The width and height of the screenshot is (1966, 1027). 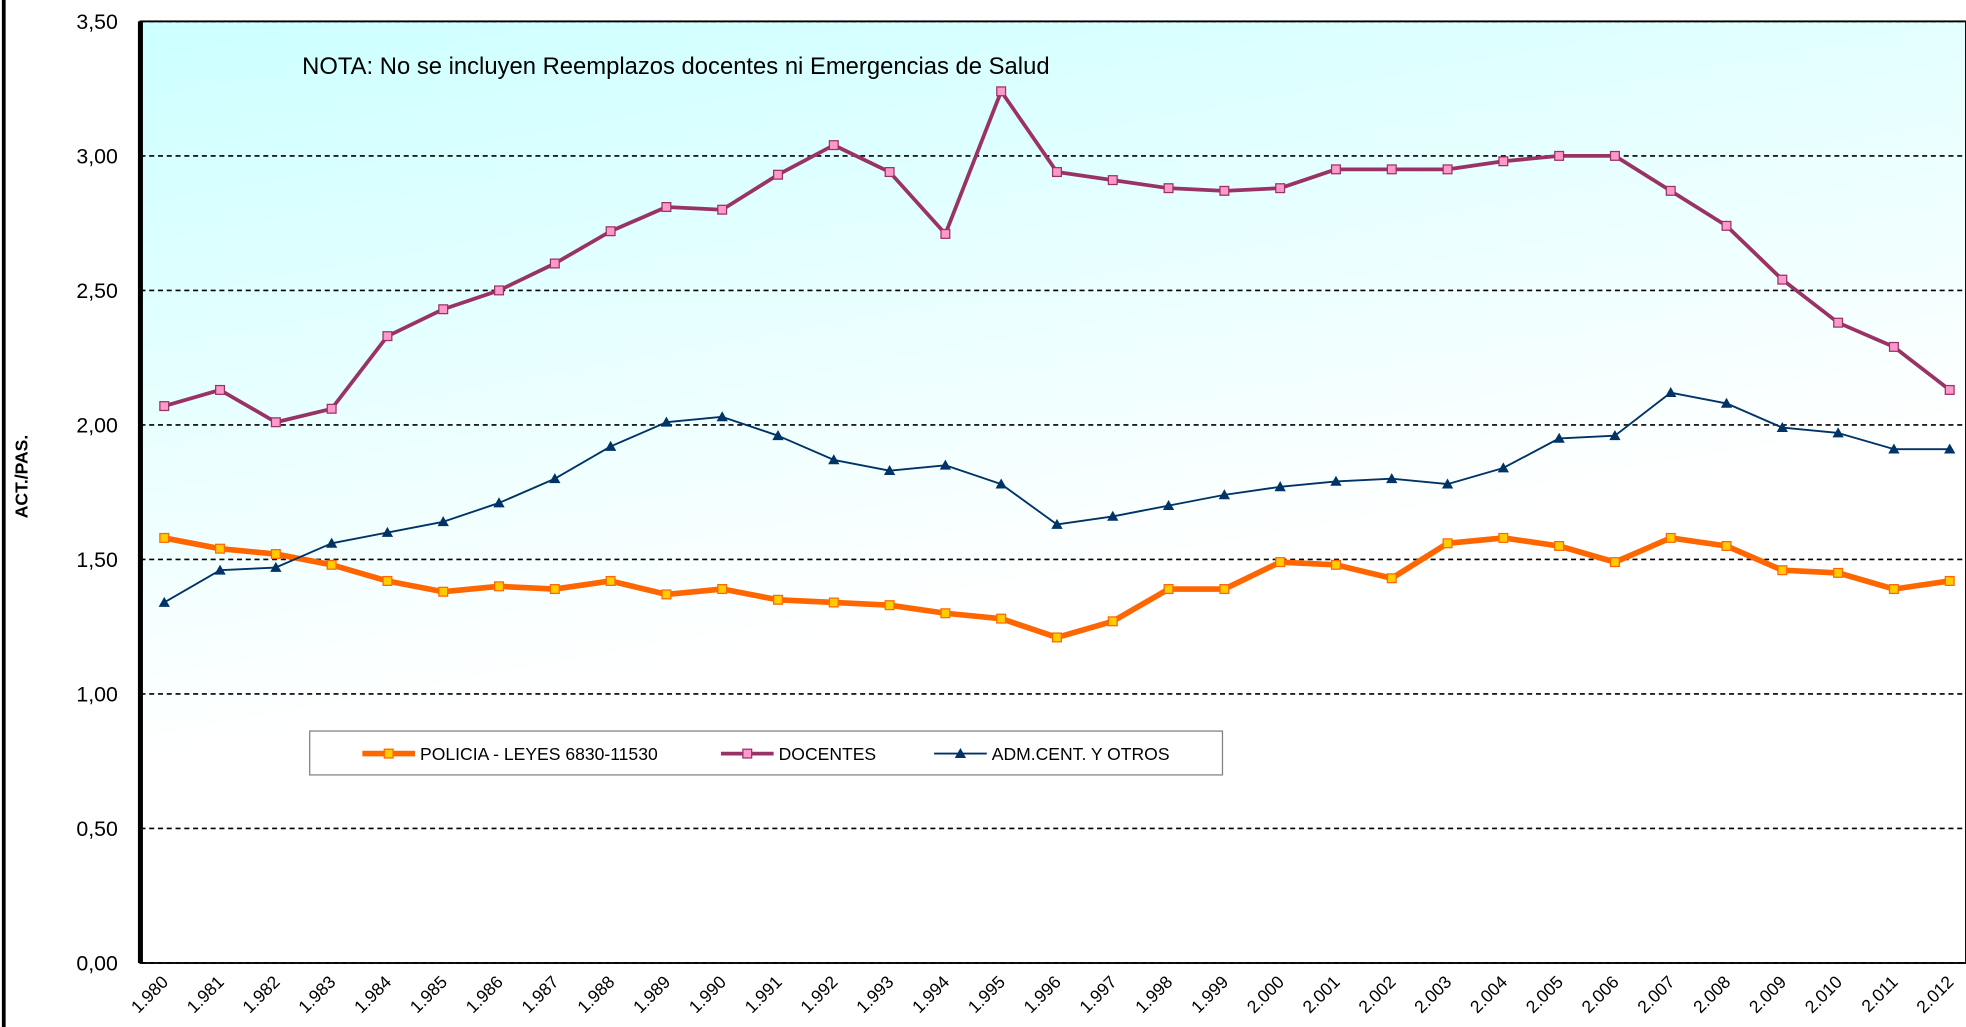 I want to click on y-tick-label: 1,00, so click(x=97, y=694).